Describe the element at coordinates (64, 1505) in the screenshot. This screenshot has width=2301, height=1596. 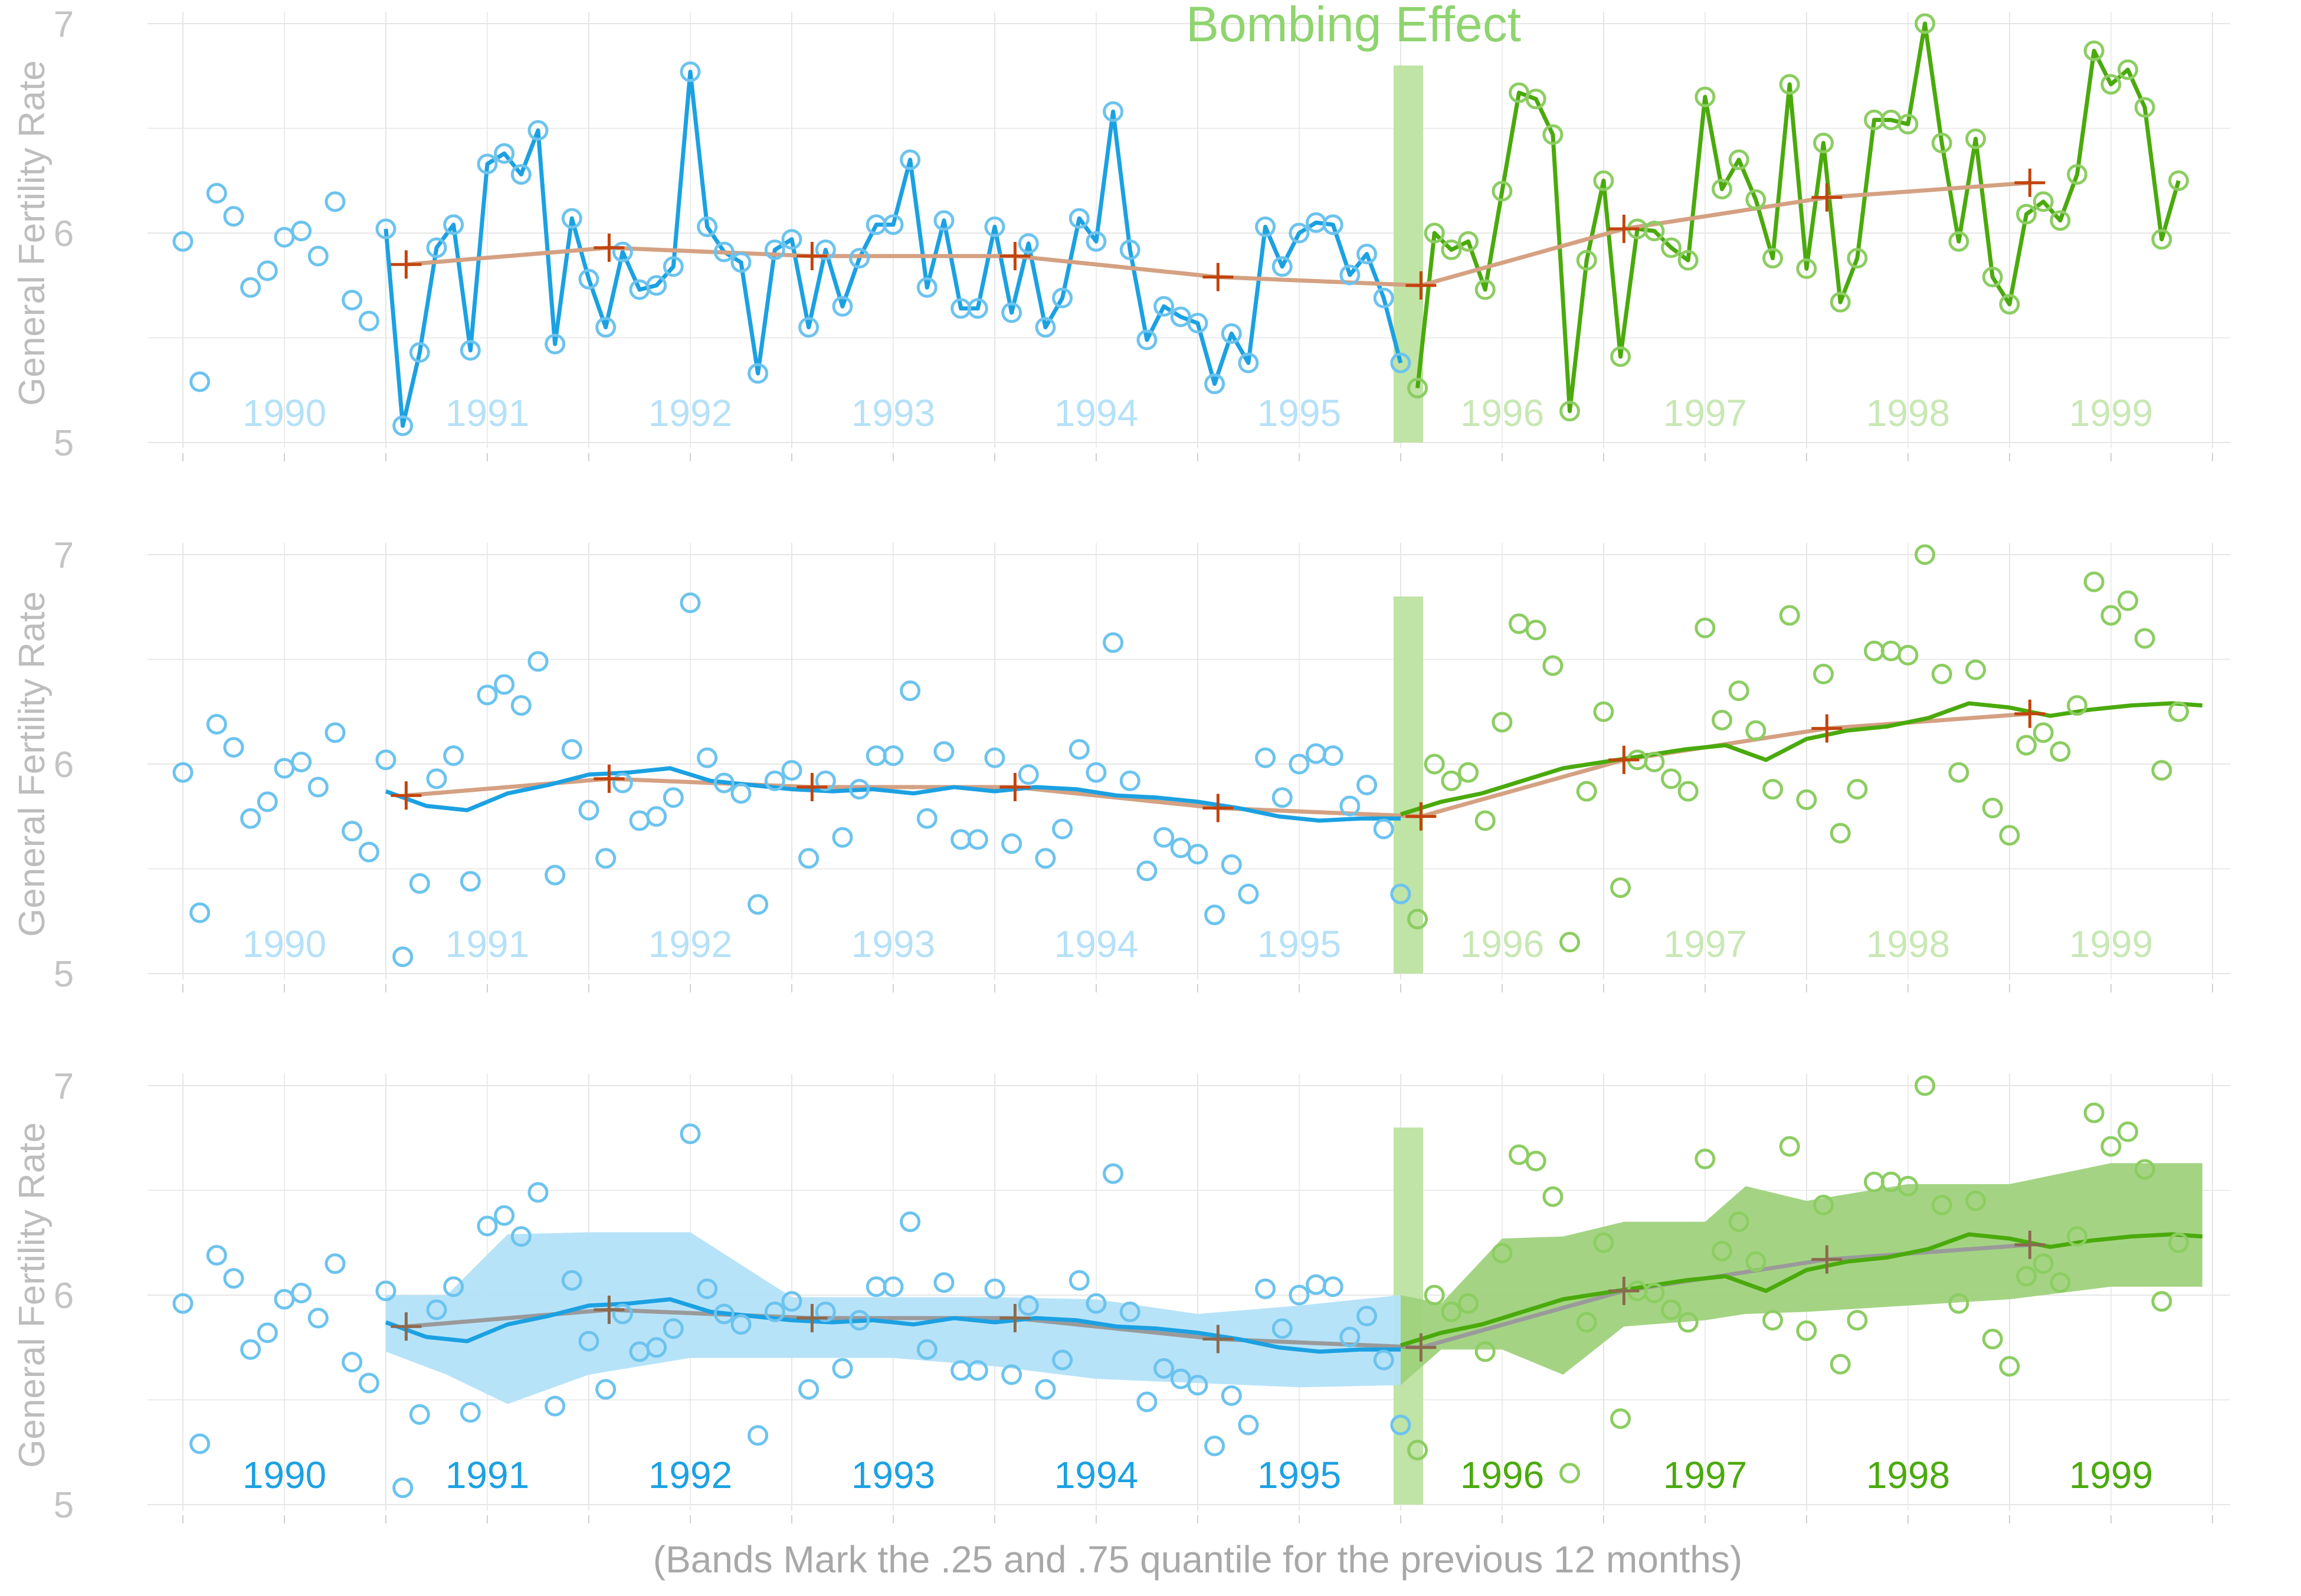
I see `y-tick-label: 5` at that location.